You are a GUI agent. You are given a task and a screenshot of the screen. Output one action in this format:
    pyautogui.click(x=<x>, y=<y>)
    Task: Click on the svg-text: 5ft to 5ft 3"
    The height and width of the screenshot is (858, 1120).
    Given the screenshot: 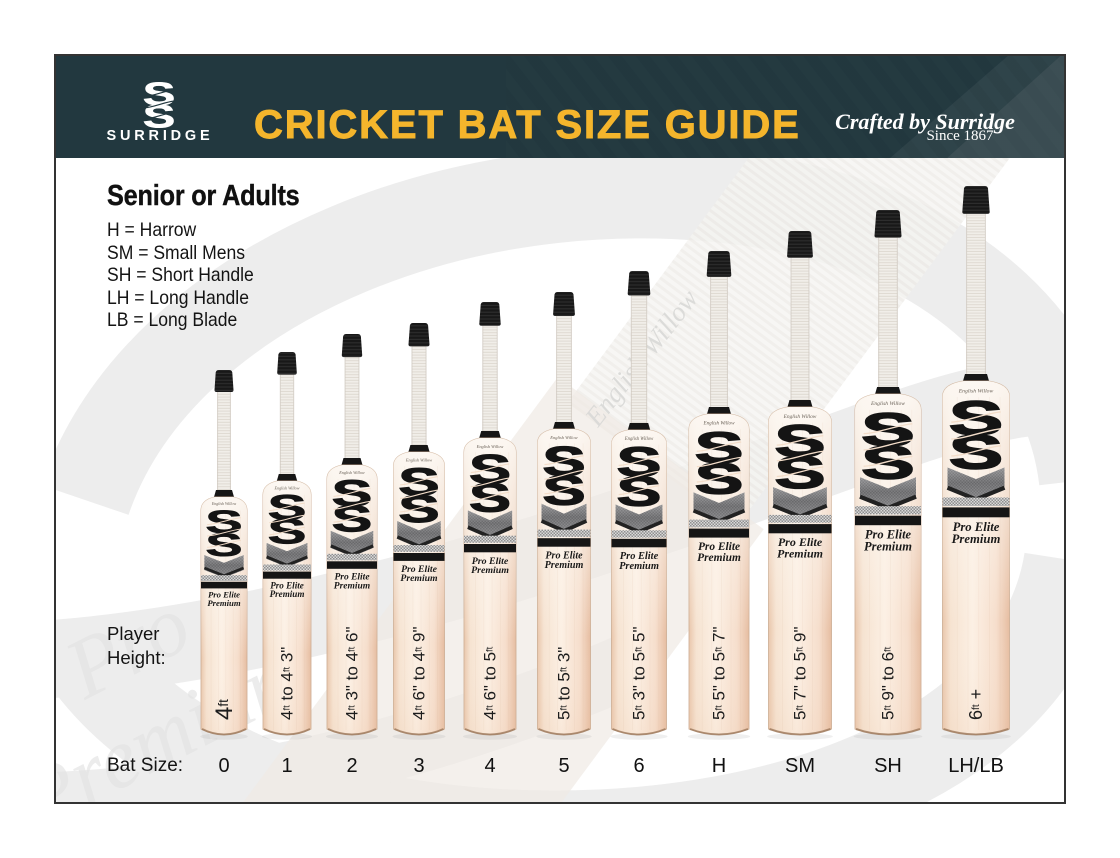 What is the action you would take?
    pyautogui.click(x=564, y=683)
    